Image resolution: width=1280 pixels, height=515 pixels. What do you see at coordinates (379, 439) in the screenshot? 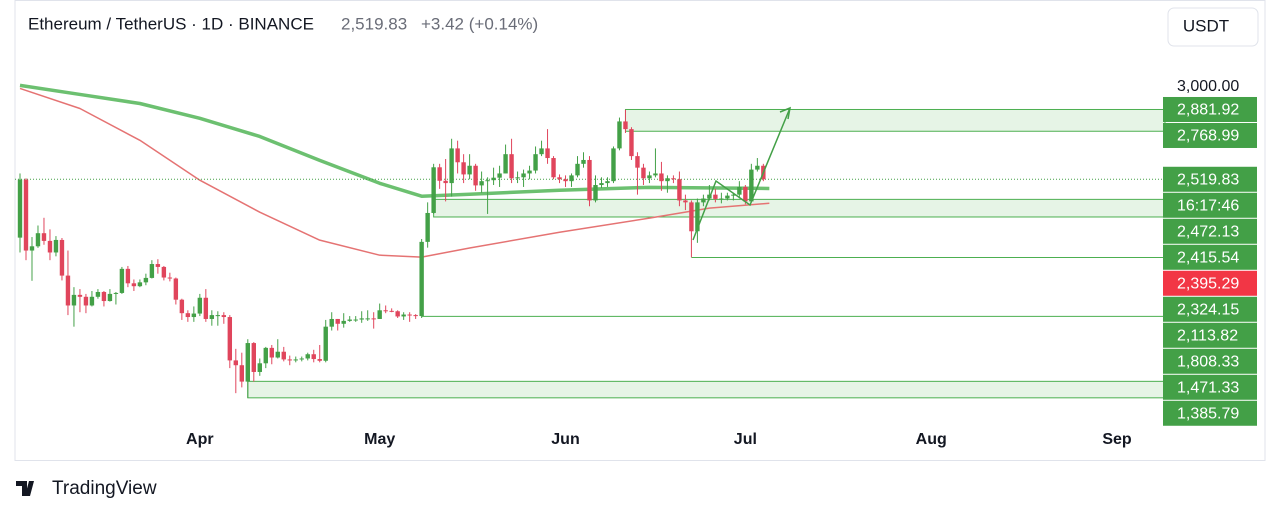
I see `x-tick-label: May` at bounding box center [379, 439].